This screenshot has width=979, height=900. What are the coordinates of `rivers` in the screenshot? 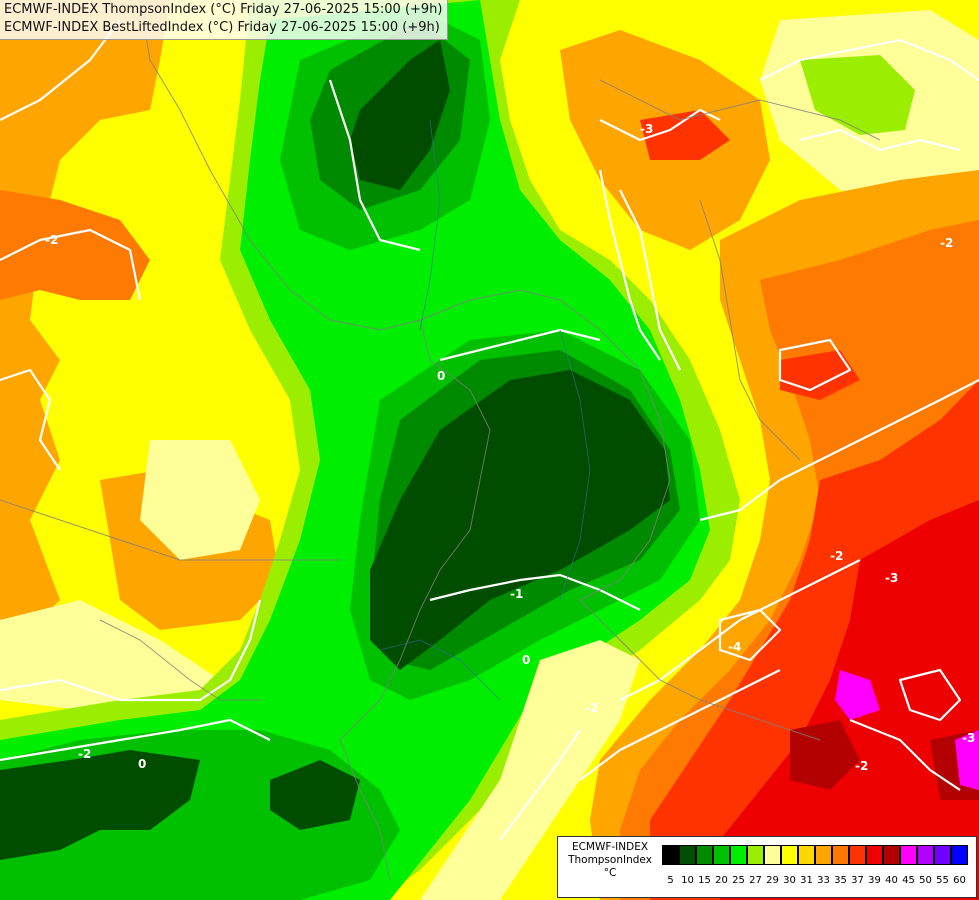 It's located at (485, 410).